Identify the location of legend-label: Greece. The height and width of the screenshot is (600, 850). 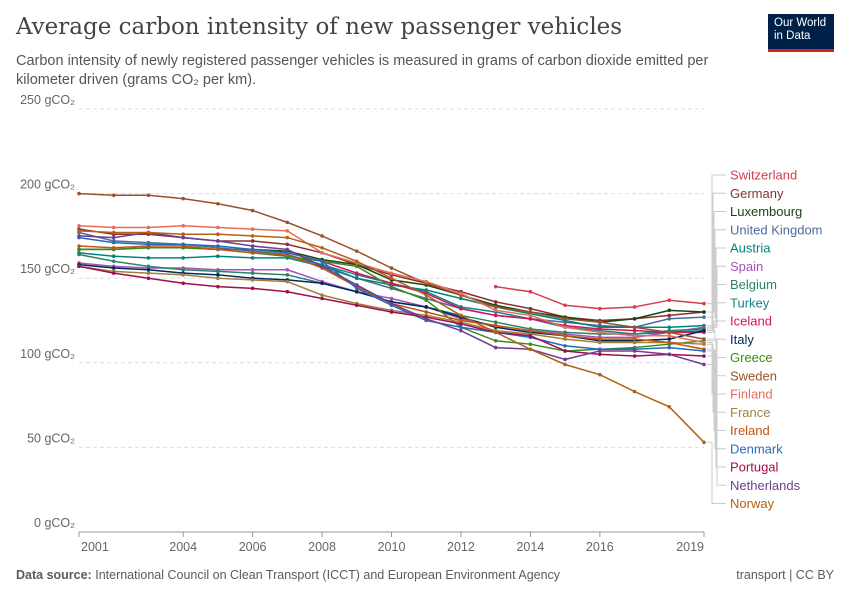
(751, 357).